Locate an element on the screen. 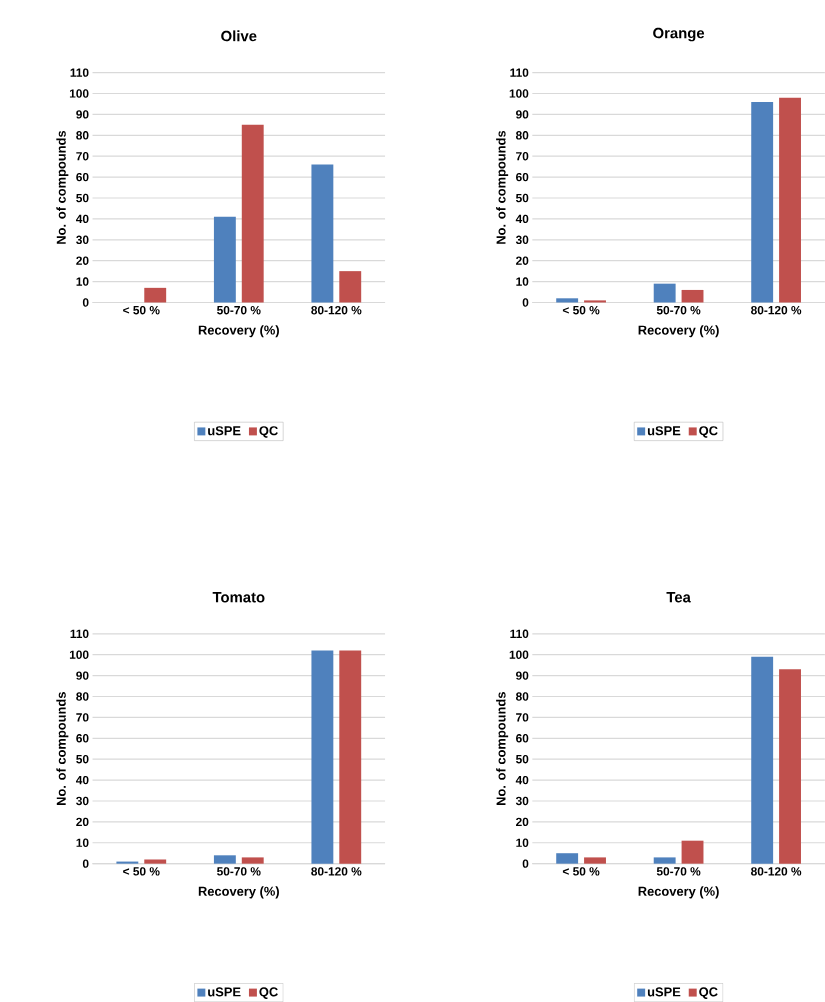  chart-title: Tomato is located at coordinates (238, 597).